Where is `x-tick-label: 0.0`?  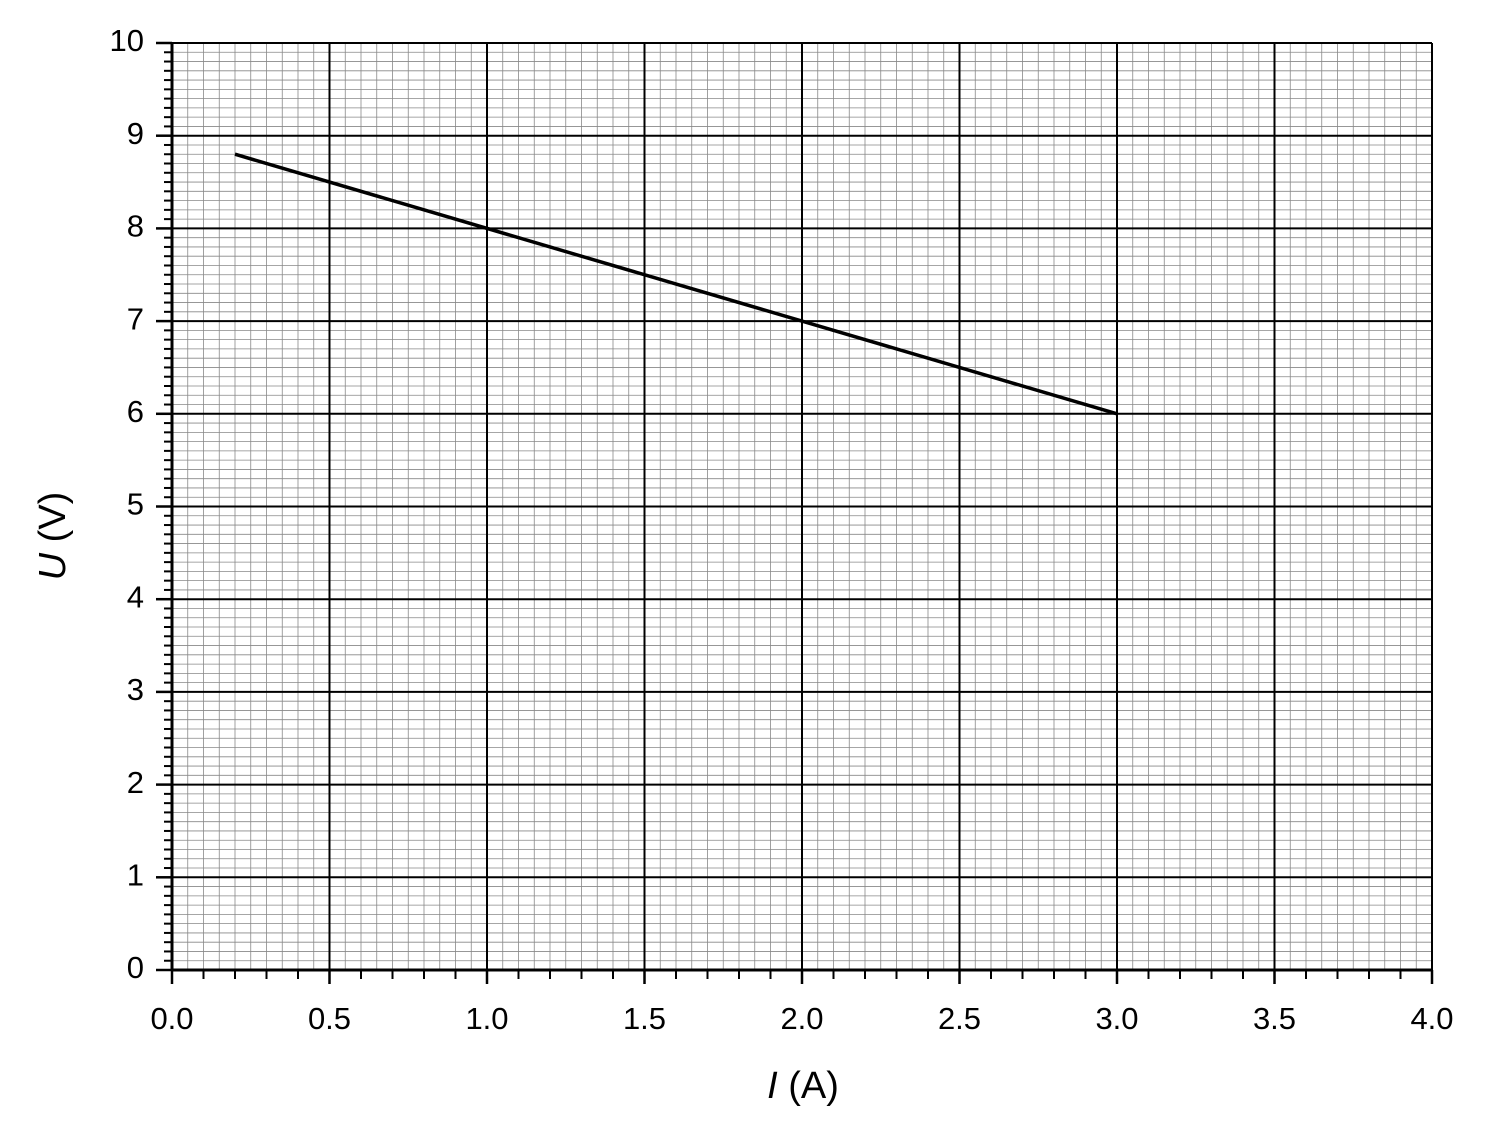
x-tick-label: 0.0 is located at coordinates (171, 1018).